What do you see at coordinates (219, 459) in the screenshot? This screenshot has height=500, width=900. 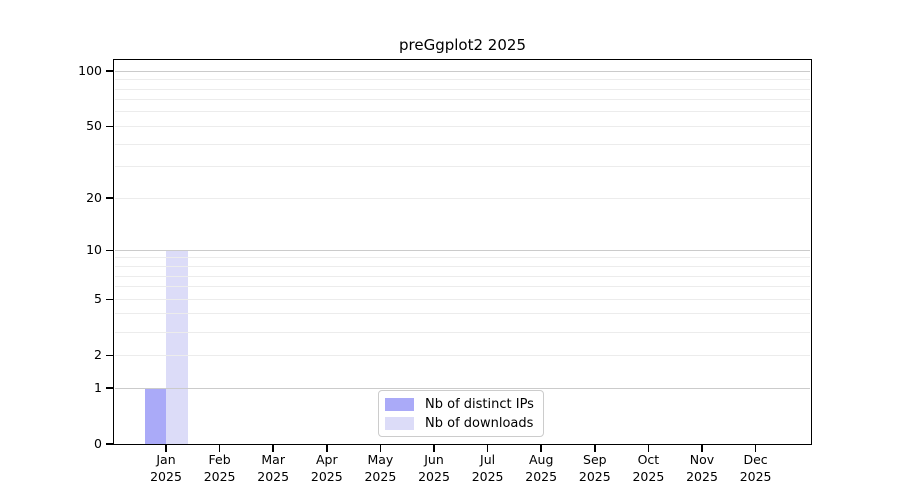 I see `x-tick-month: Feb` at bounding box center [219, 459].